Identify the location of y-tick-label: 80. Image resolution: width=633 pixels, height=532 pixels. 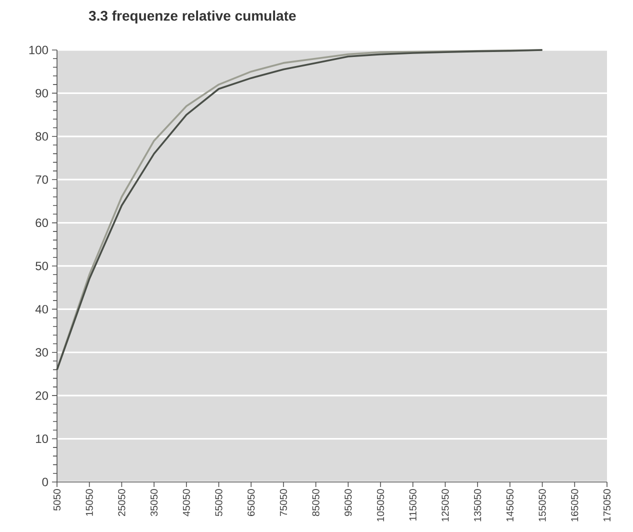
(42, 136).